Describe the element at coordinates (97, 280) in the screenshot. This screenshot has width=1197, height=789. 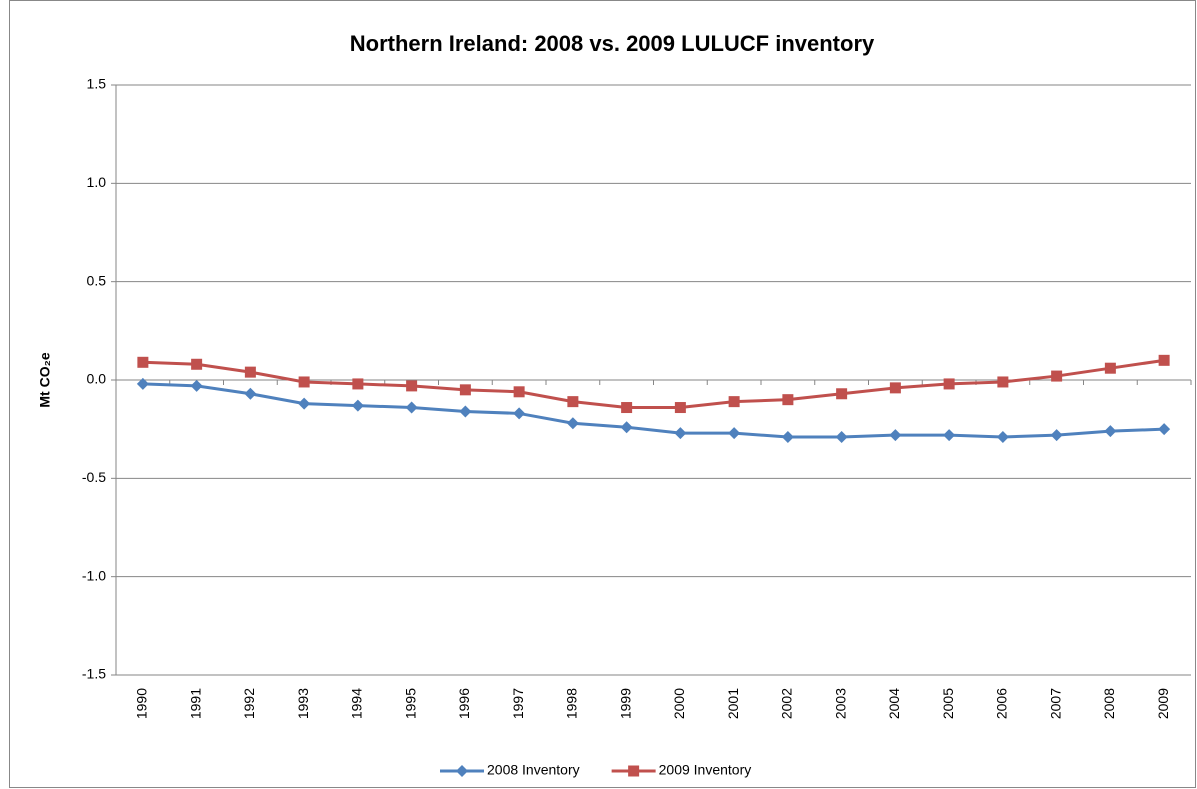
I see `y-tick-label: 0.5` at that location.